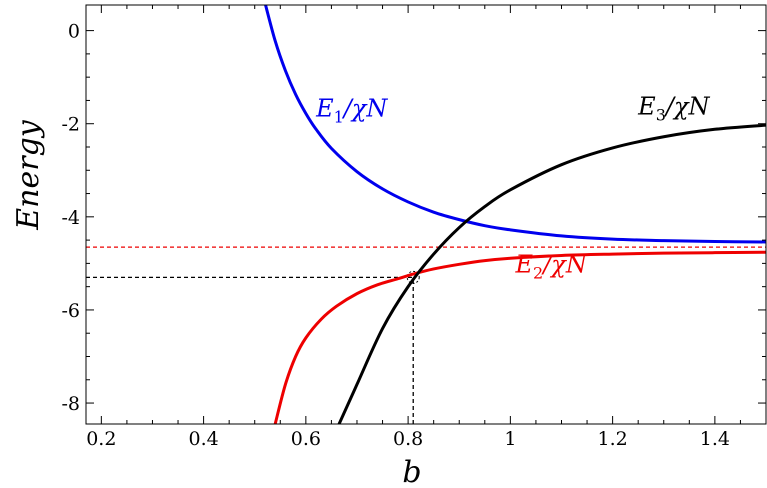 The width and height of the screenshot is (767, 488). Describe the element at coordinates (408, 439) in the screenshot. I see `x-tick-label: 0.8` at that location.